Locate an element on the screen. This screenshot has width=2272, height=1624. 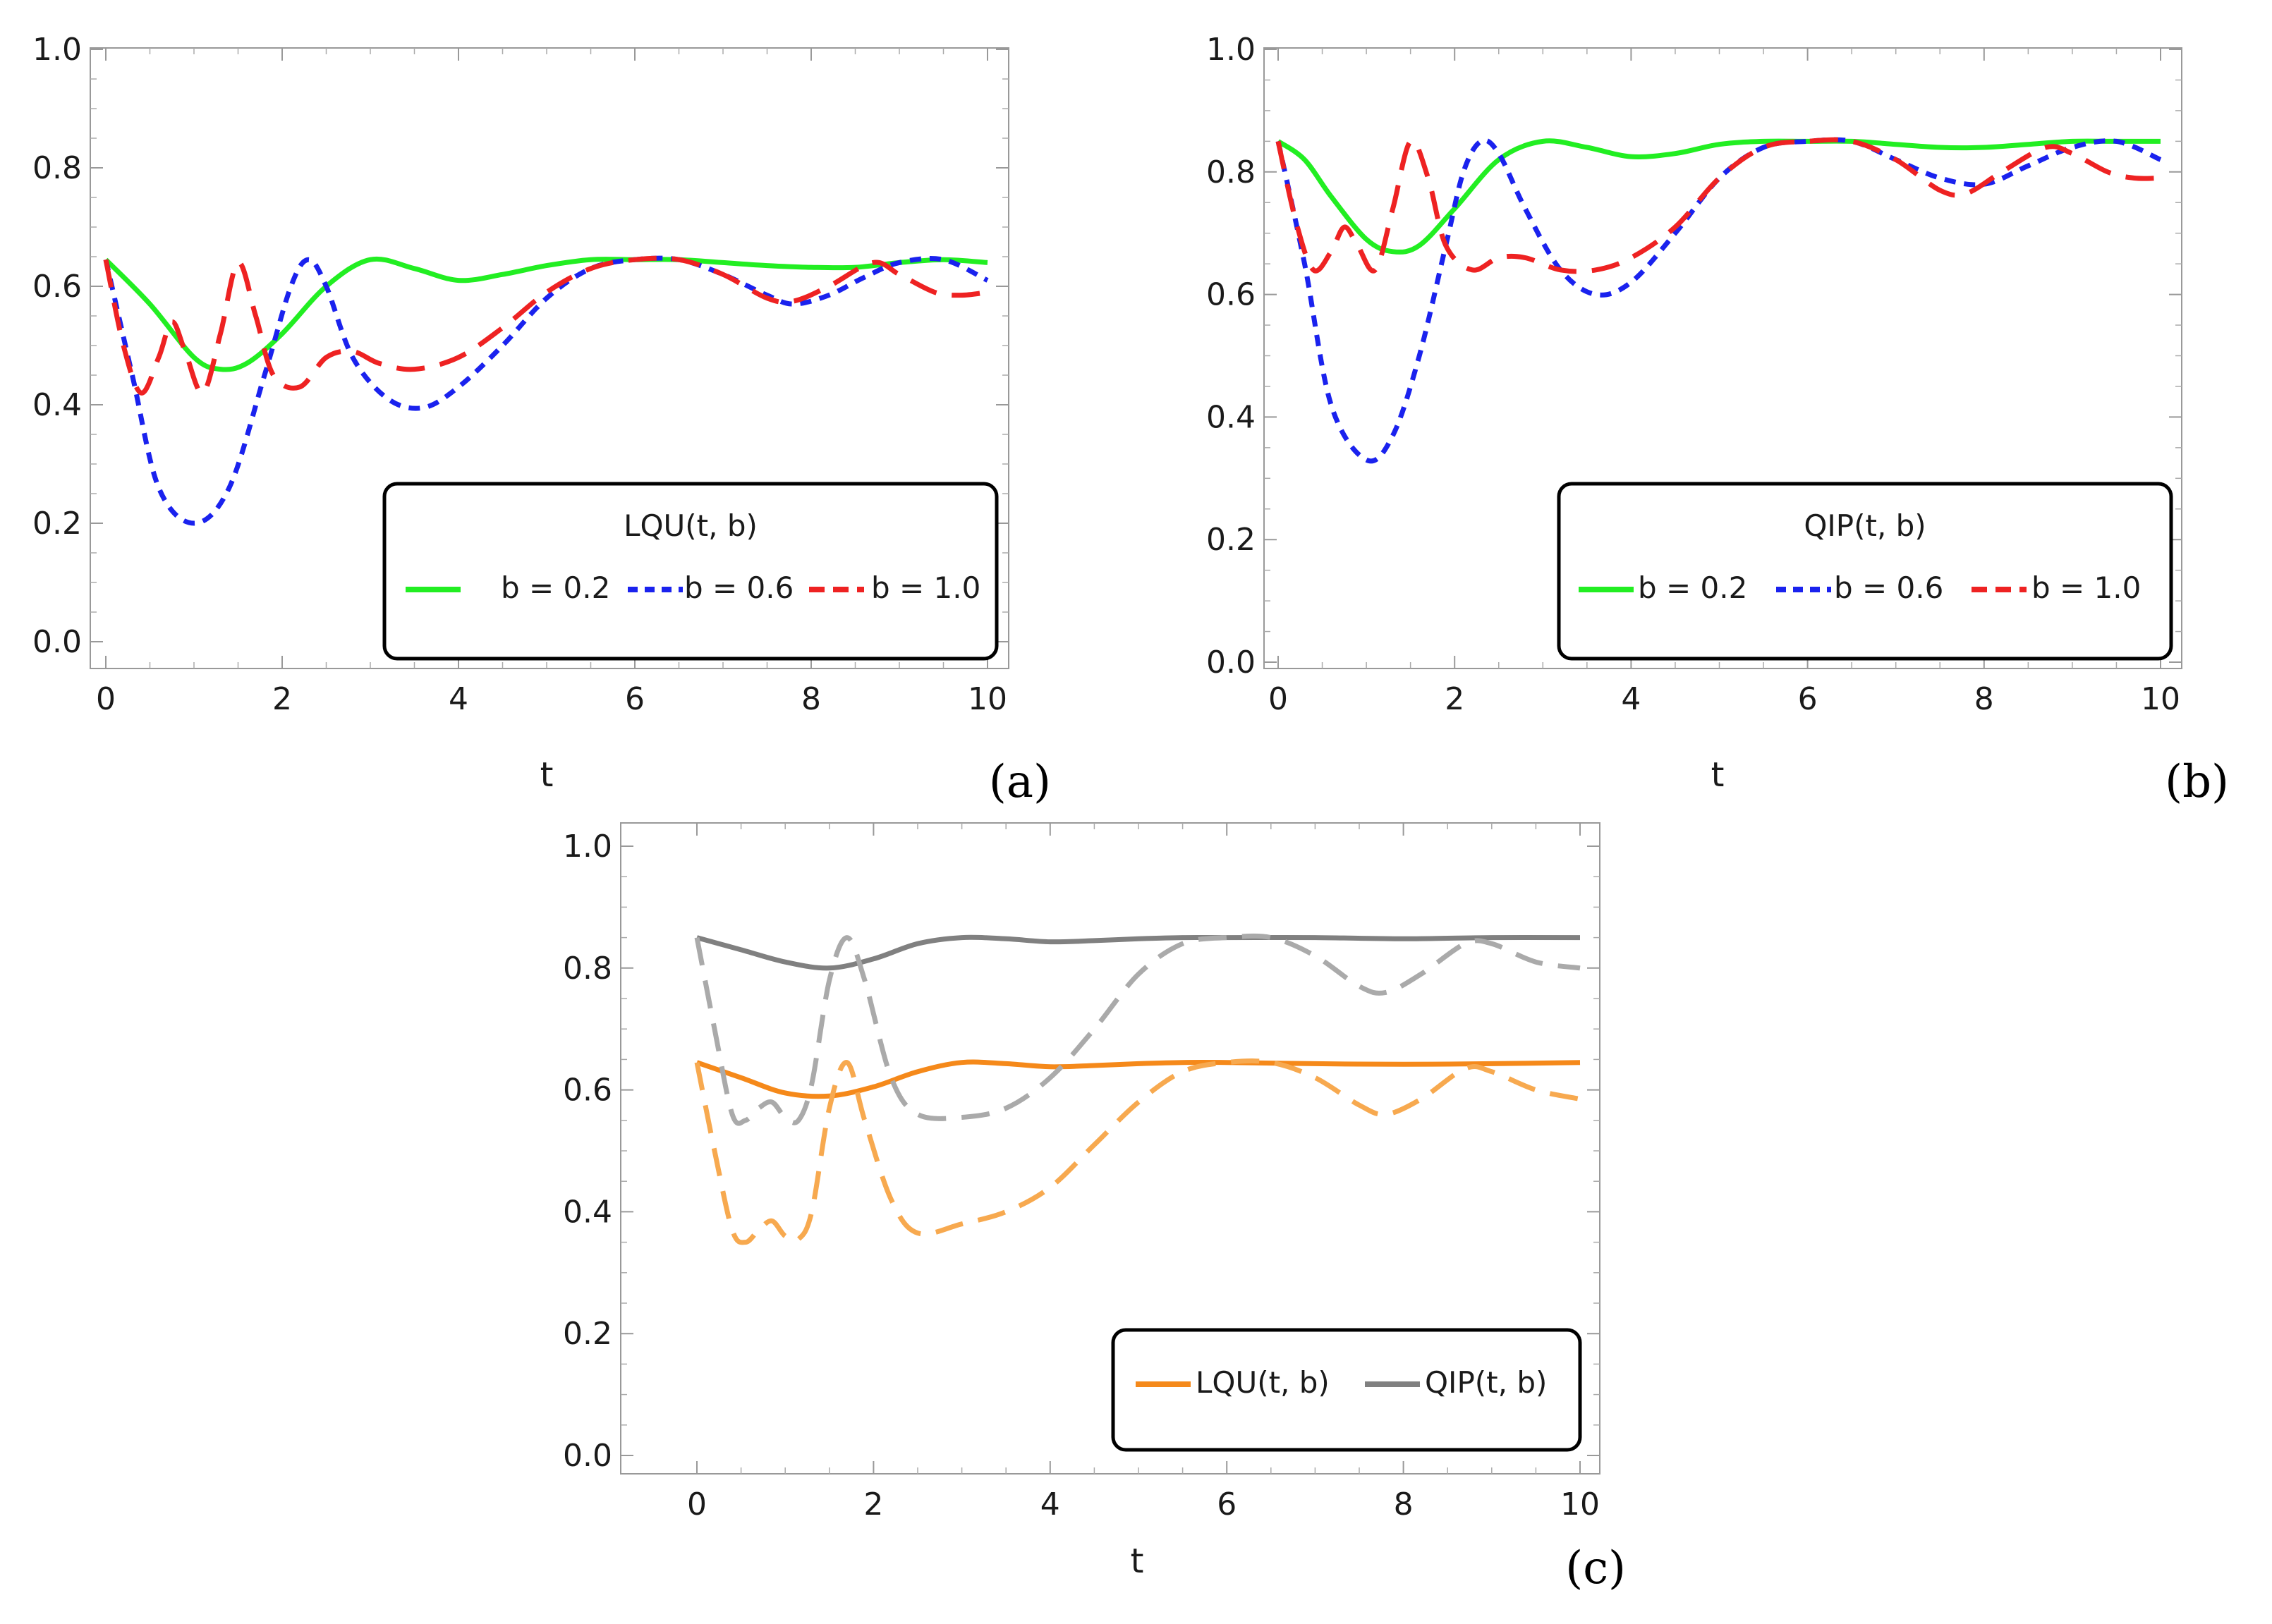
legend-title: QIP(t, b) is located at coordinates (1865, 525).